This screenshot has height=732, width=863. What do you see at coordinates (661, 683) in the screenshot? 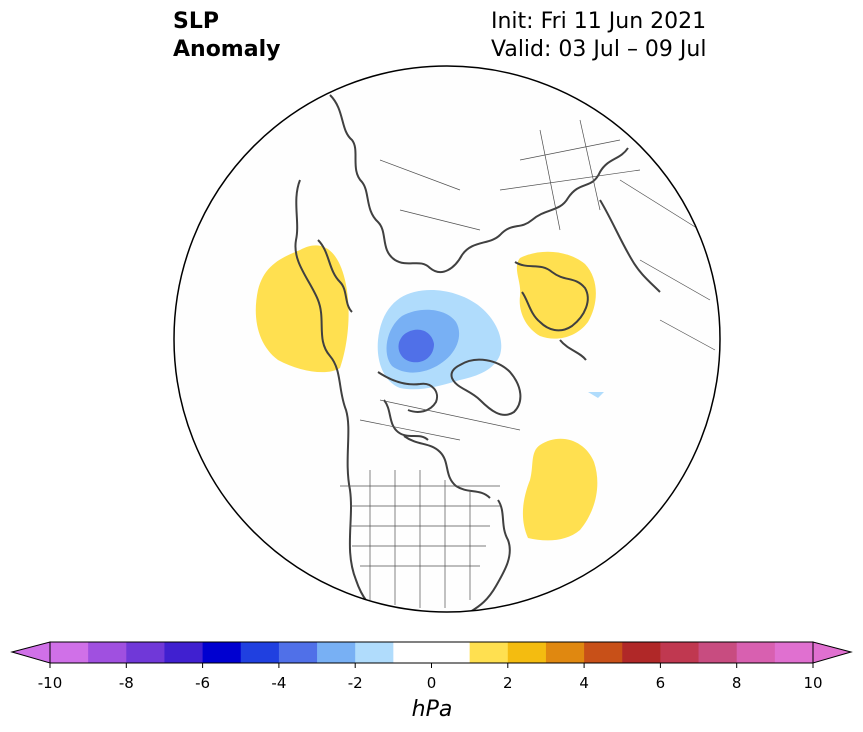
I see `colorbar-tick-label: 6` at bounding box center [661, 683].